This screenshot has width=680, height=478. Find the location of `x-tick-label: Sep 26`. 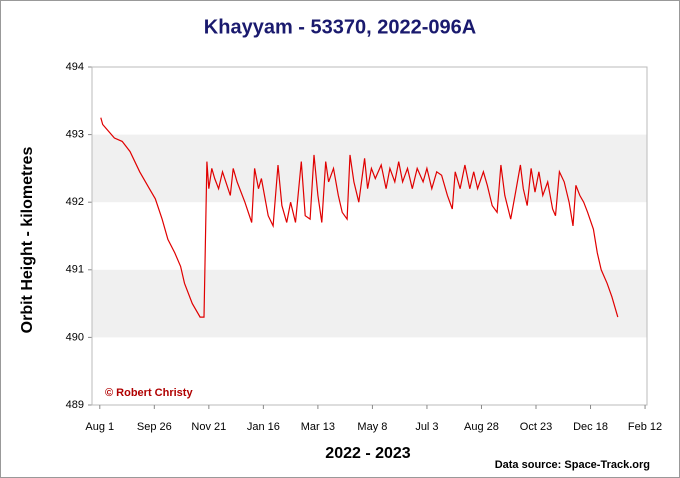

x-tick-label: Sep 26 is located at coordinates (154, 427).